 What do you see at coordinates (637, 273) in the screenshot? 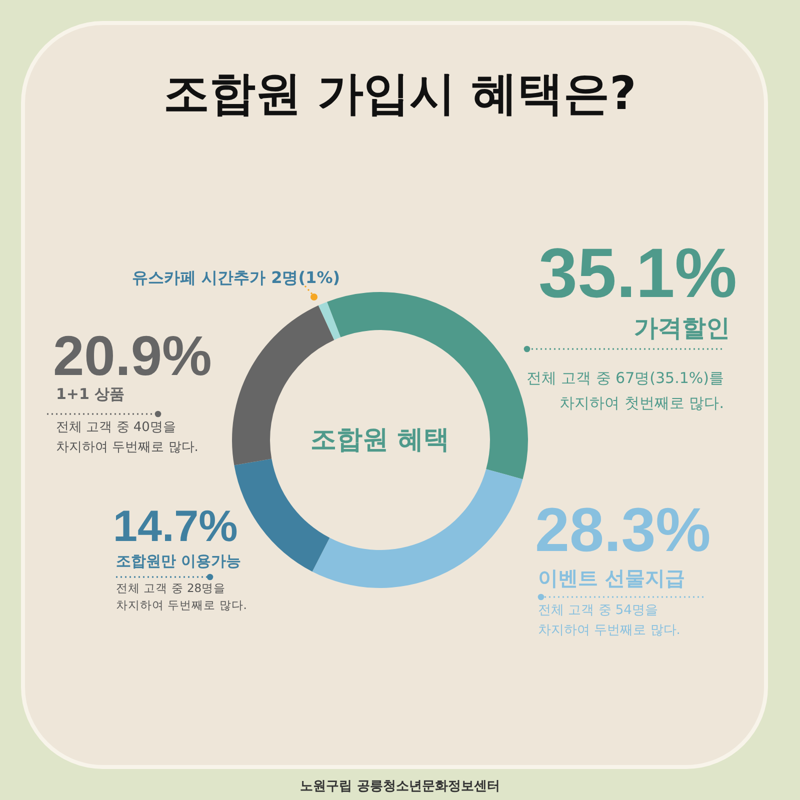
I see `data-label: 35.1%` at bounding box center [637, 273].